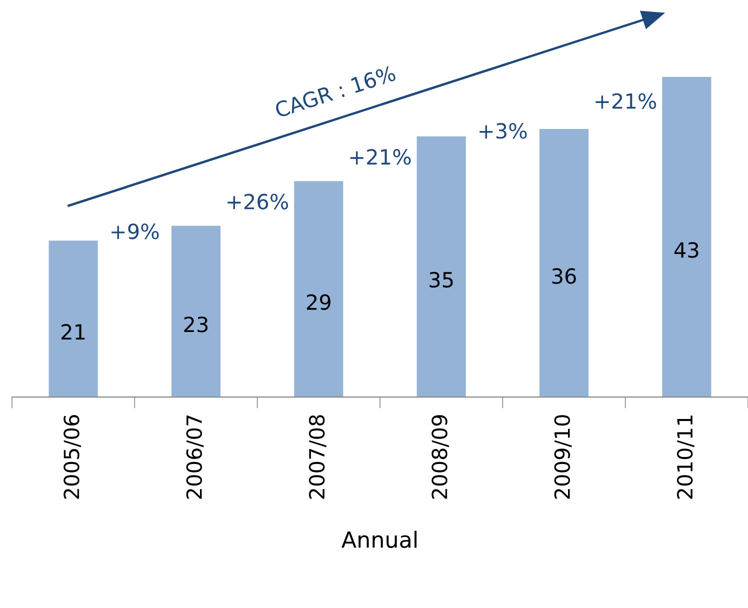  What do you see at coordinates (72, 457) in the screenshot?
I see `x-tick-label: 2005/06` at bounding box center [72, 457].